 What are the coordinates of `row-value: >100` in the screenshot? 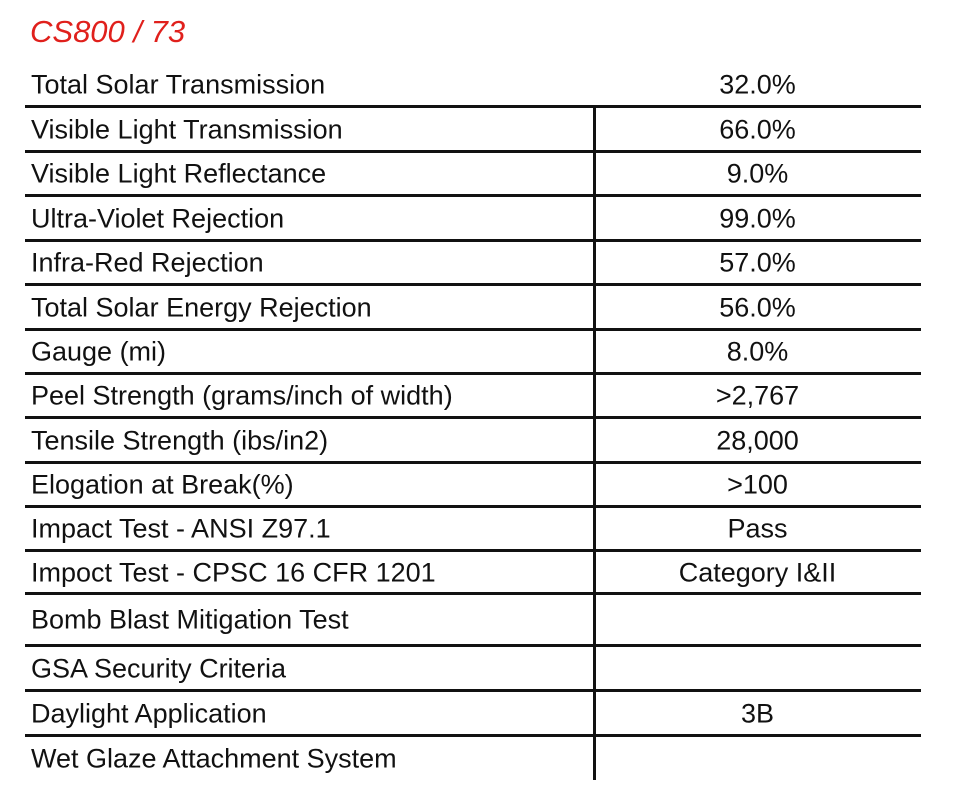 It's located at (757, 484).